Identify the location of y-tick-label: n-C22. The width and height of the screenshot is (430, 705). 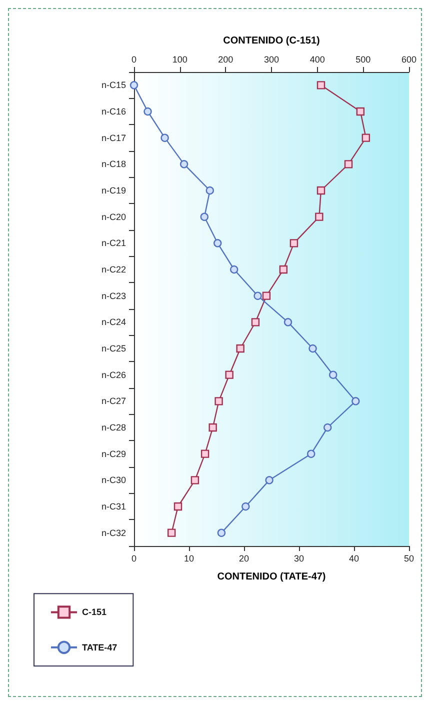
(113, 269).